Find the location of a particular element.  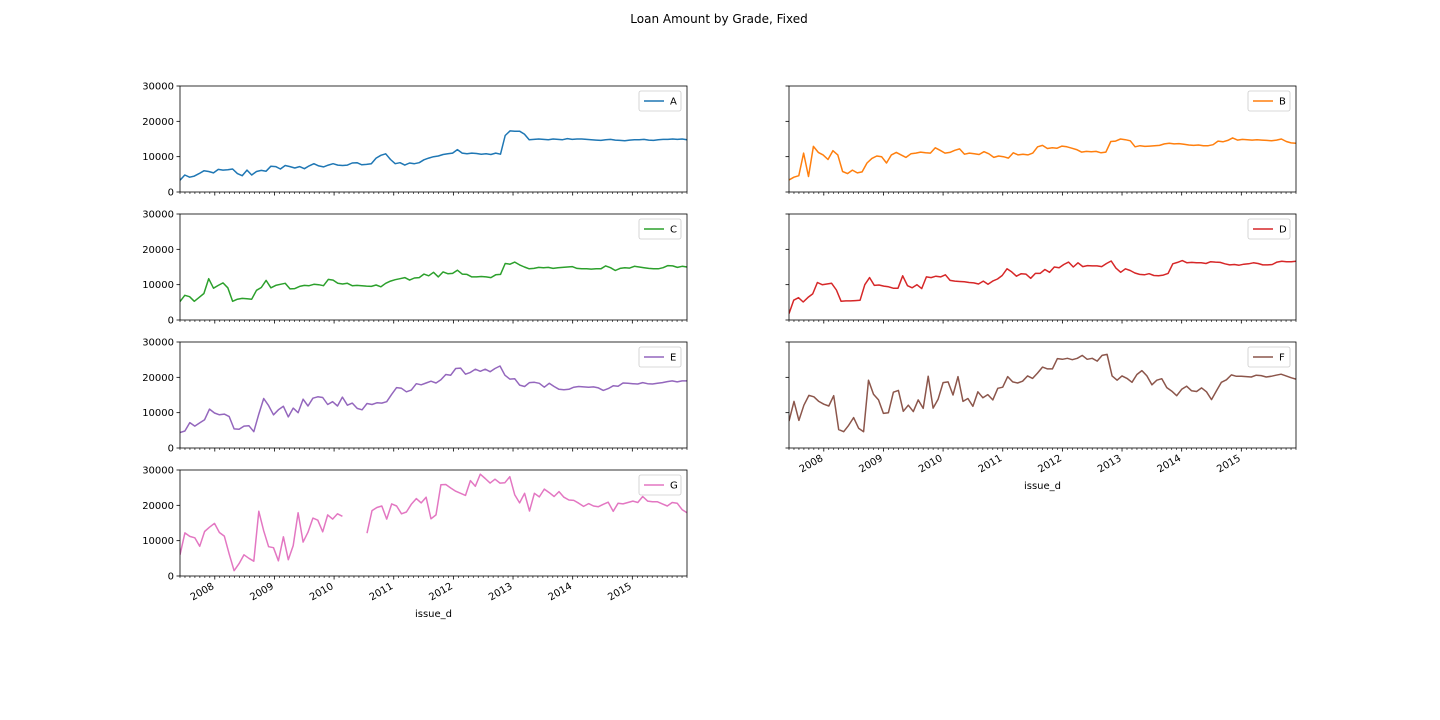

subplot-a: 0 10000 20000 30000 A is located at coordinates (415, 140).